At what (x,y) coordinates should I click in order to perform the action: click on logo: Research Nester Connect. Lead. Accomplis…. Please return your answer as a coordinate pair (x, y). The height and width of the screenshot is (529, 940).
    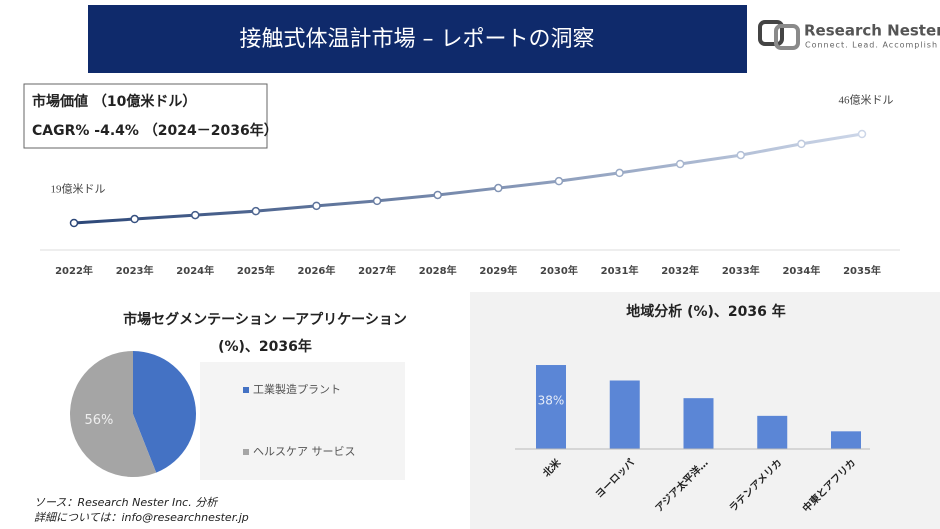
    Looking at the image, I should click on (849, 35).